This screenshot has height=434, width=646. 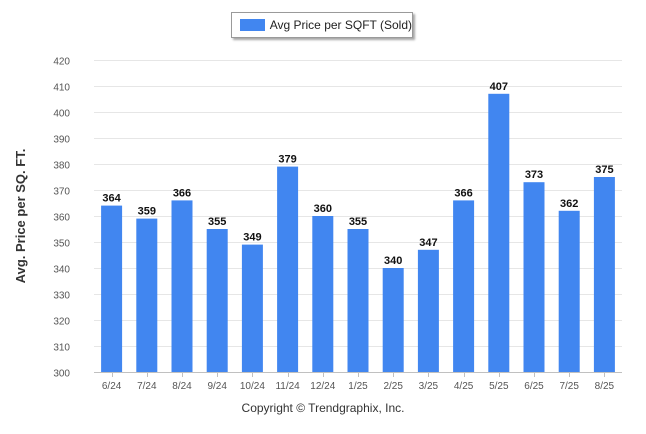 I want to click on x-tick-label: 7/24, so click(x=147, y=386).